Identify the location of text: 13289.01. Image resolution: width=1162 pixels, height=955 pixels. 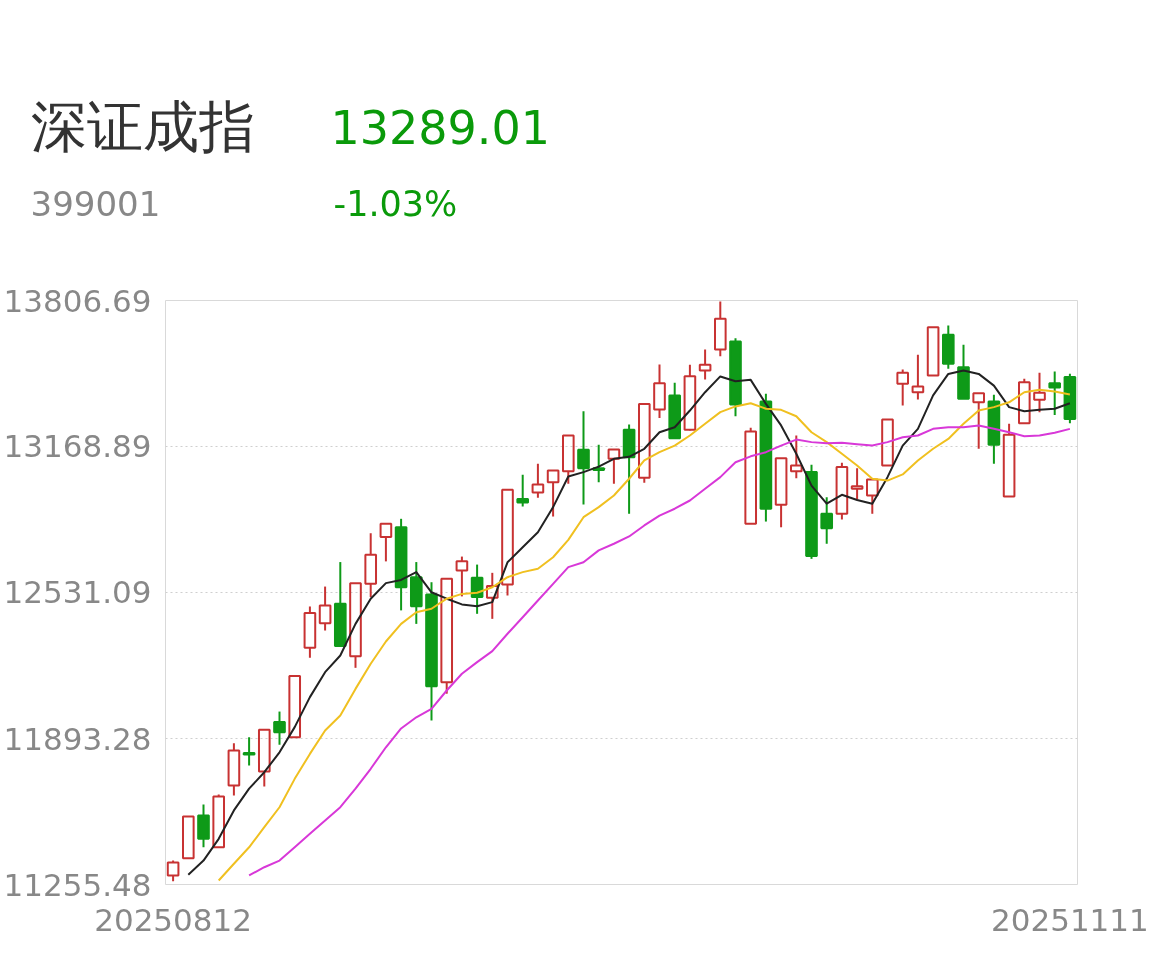
(440, 127).